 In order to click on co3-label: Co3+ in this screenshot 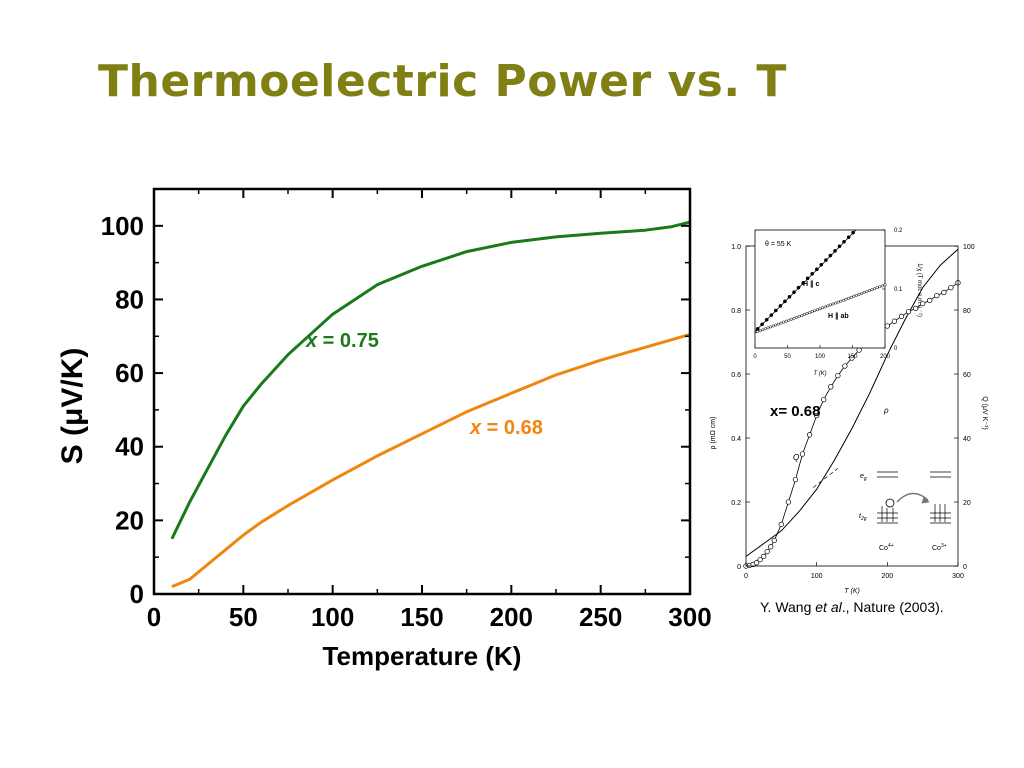, I will do `click(939, 547)`.